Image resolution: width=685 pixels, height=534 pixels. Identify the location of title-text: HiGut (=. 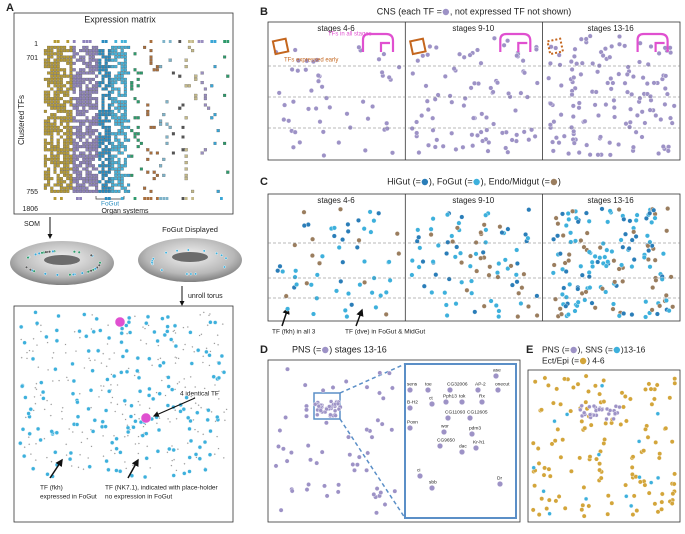
(404, 181).